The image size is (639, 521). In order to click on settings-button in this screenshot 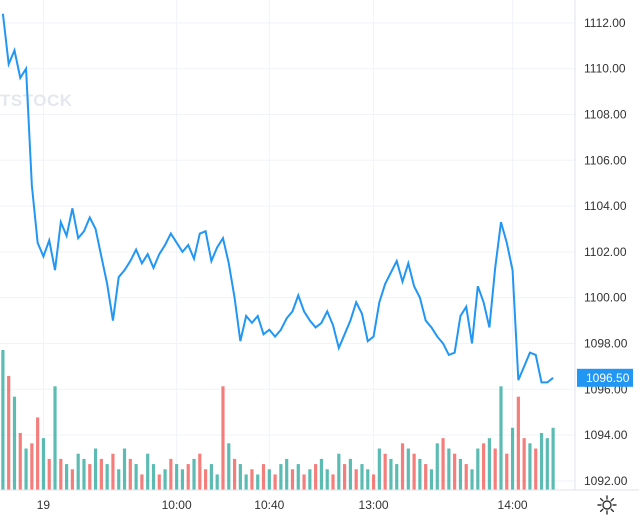, I will do `click(607, 505)`.